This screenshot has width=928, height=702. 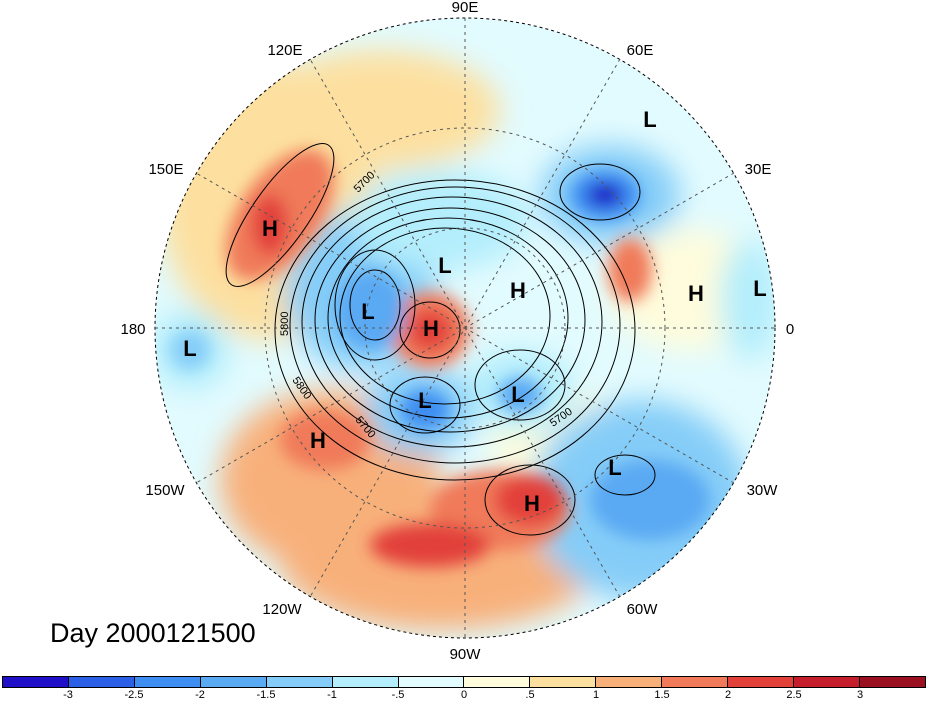 What do you see at coordinates (282, 609) in the screenshot?
I see `lon-label-120w: 120W` at bounding box center [282, 609].